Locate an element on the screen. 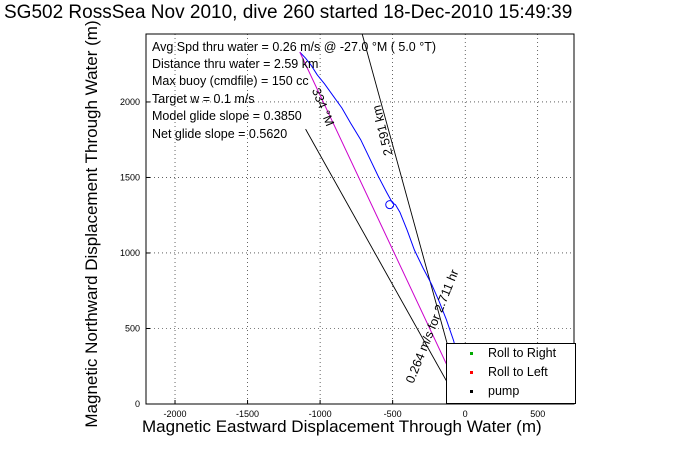 This screenshot has width=681, height=454. pump-marker is located at coordinates (471, 391).